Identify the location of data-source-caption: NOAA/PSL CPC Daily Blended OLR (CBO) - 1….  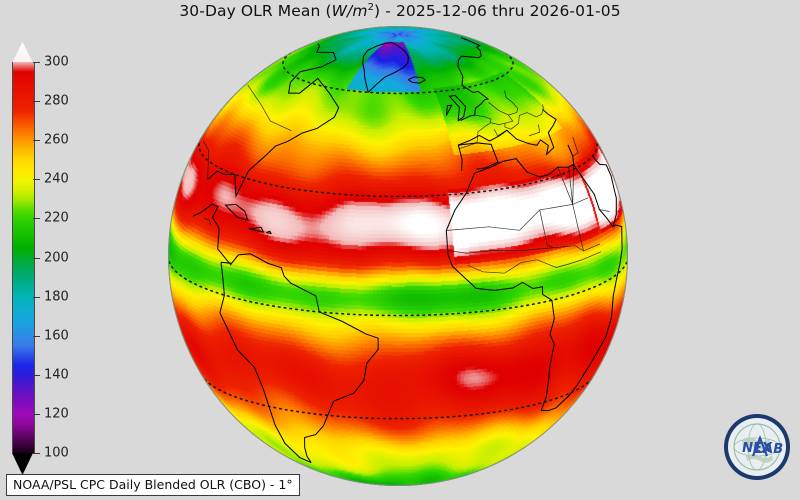
(153, 485).